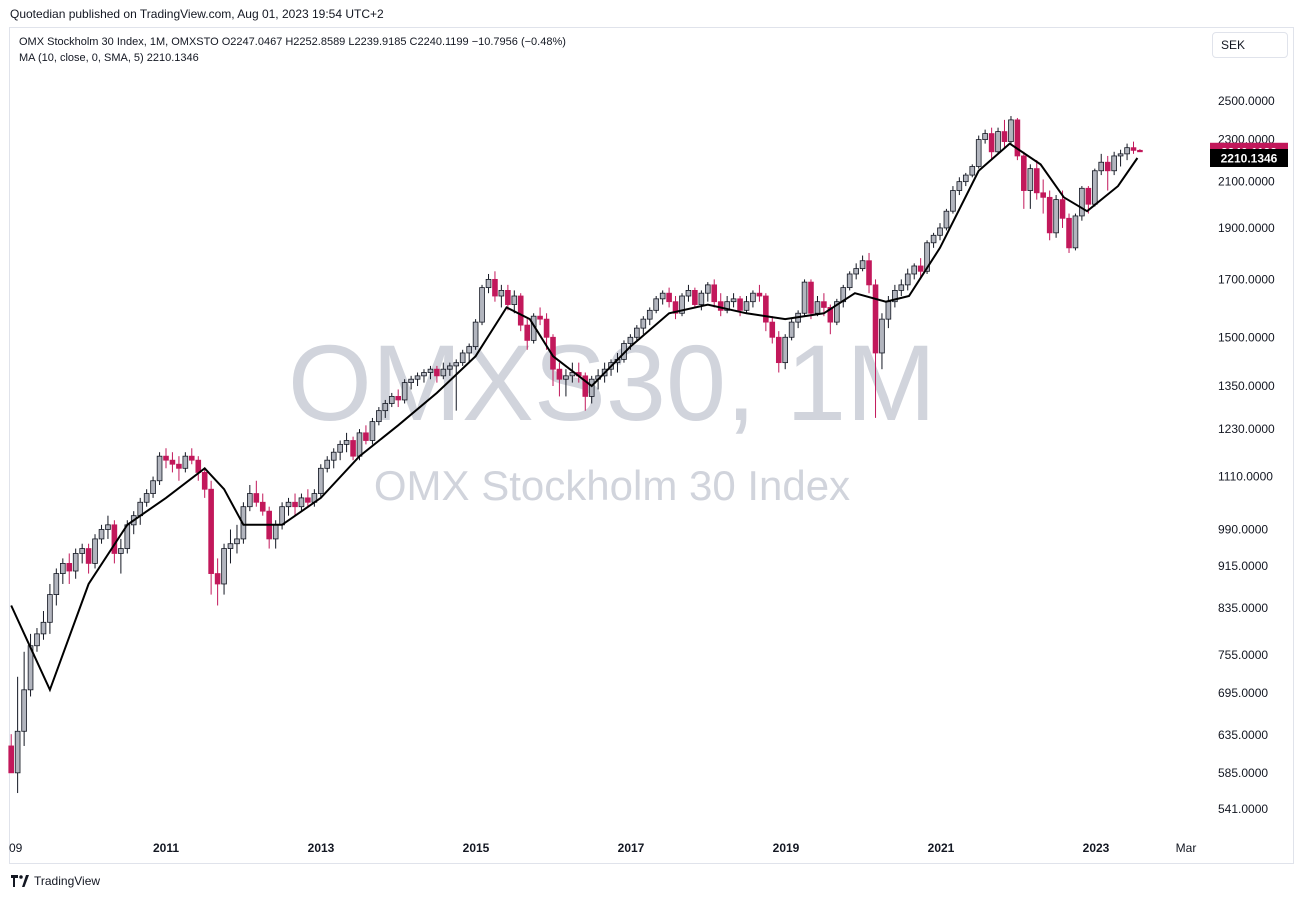  Describe the element at coordinates (1246, 337) in the screenshot. I see `y-tick-label: 1500.0000` at that location.